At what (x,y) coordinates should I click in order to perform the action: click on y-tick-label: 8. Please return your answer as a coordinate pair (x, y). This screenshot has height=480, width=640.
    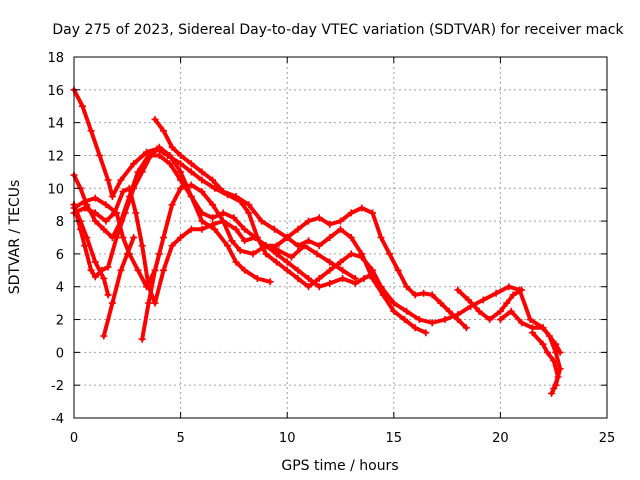
    Looking at the image, I should click on (60, 222).